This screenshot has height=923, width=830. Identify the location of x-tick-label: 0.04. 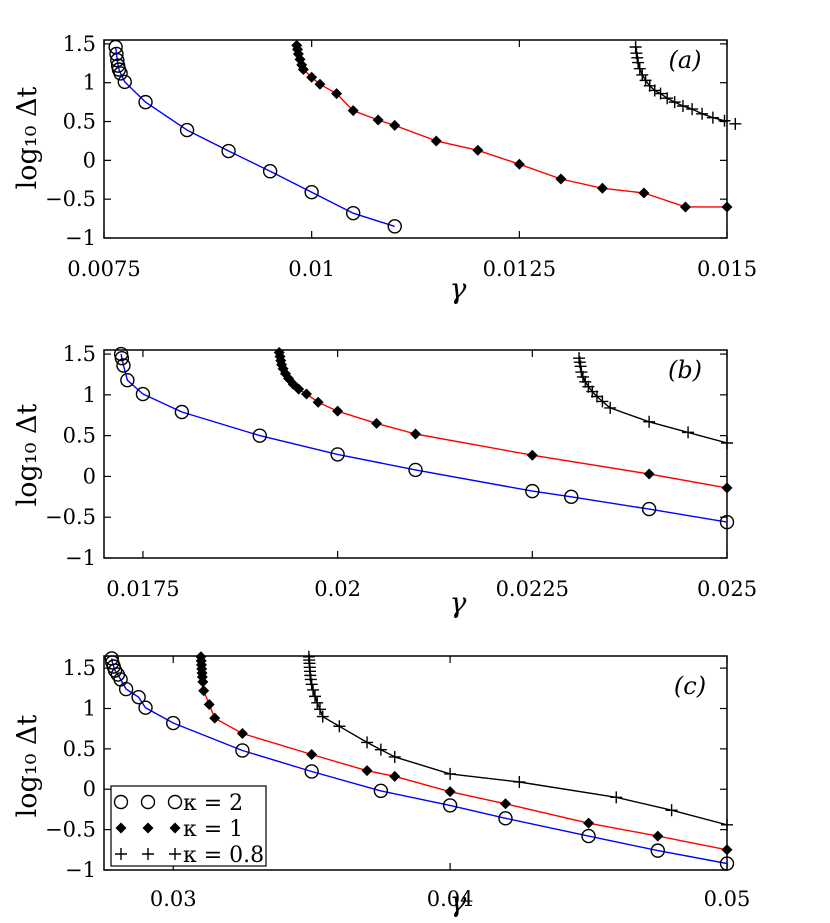
(450, 899).